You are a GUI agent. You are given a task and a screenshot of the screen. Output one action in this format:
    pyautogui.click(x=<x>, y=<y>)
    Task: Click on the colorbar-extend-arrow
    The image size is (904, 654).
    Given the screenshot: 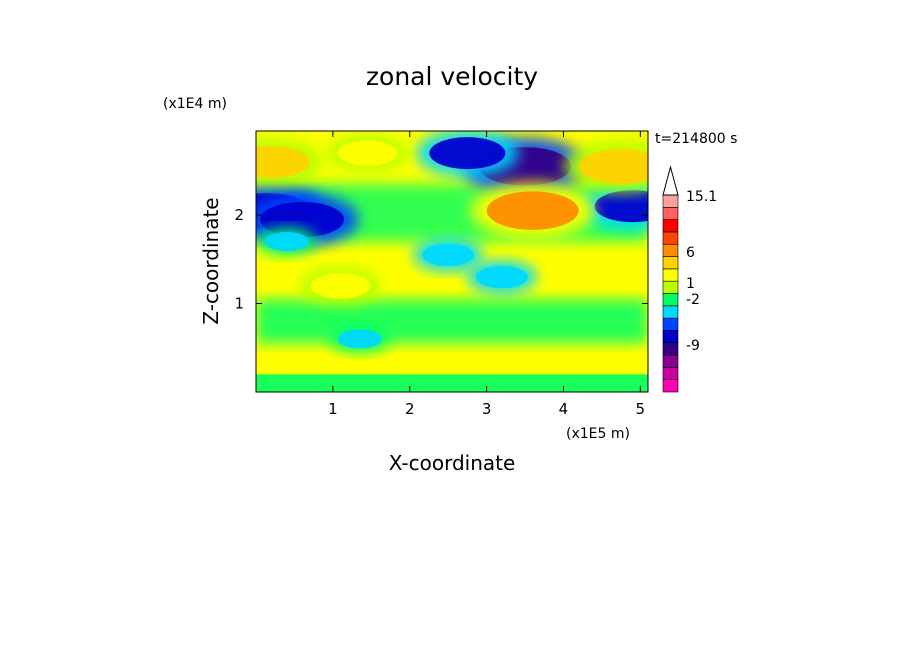 What is the action you would take?
    pyautogui.click(x=670, y=180)
    